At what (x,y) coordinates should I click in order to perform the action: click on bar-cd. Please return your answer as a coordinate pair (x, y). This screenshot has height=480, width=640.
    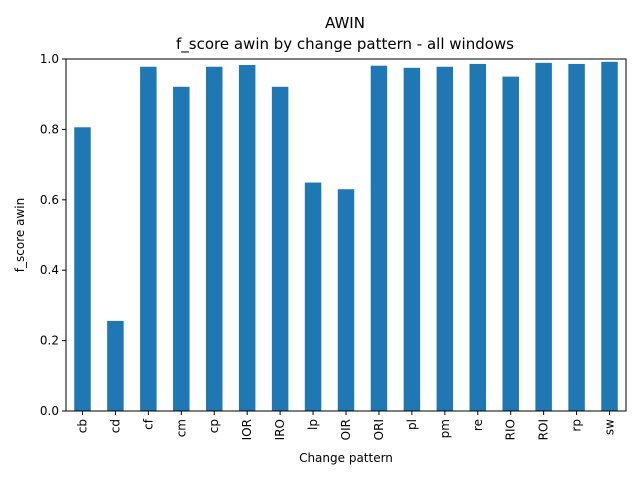
    Looking at the image, I should click on (115, 365).